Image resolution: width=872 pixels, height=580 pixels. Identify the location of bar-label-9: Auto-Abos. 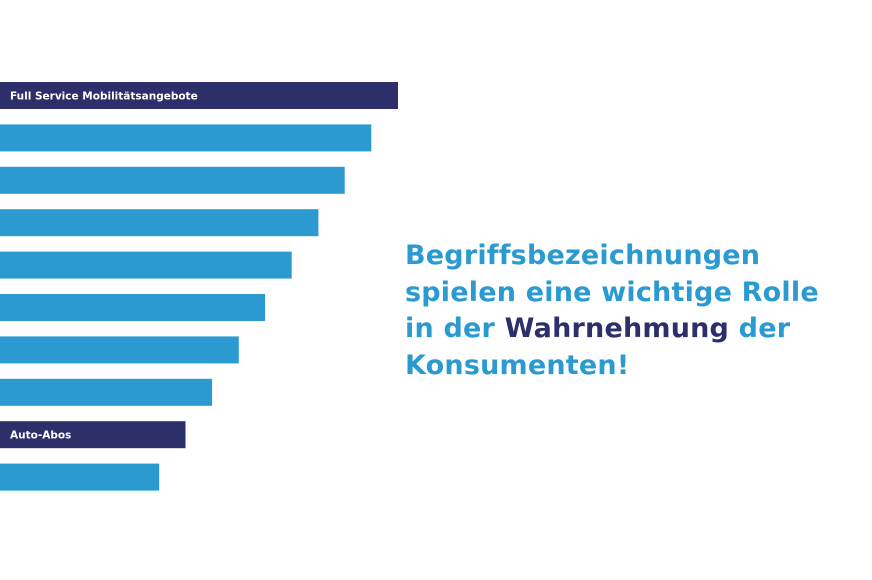
(40, 436).